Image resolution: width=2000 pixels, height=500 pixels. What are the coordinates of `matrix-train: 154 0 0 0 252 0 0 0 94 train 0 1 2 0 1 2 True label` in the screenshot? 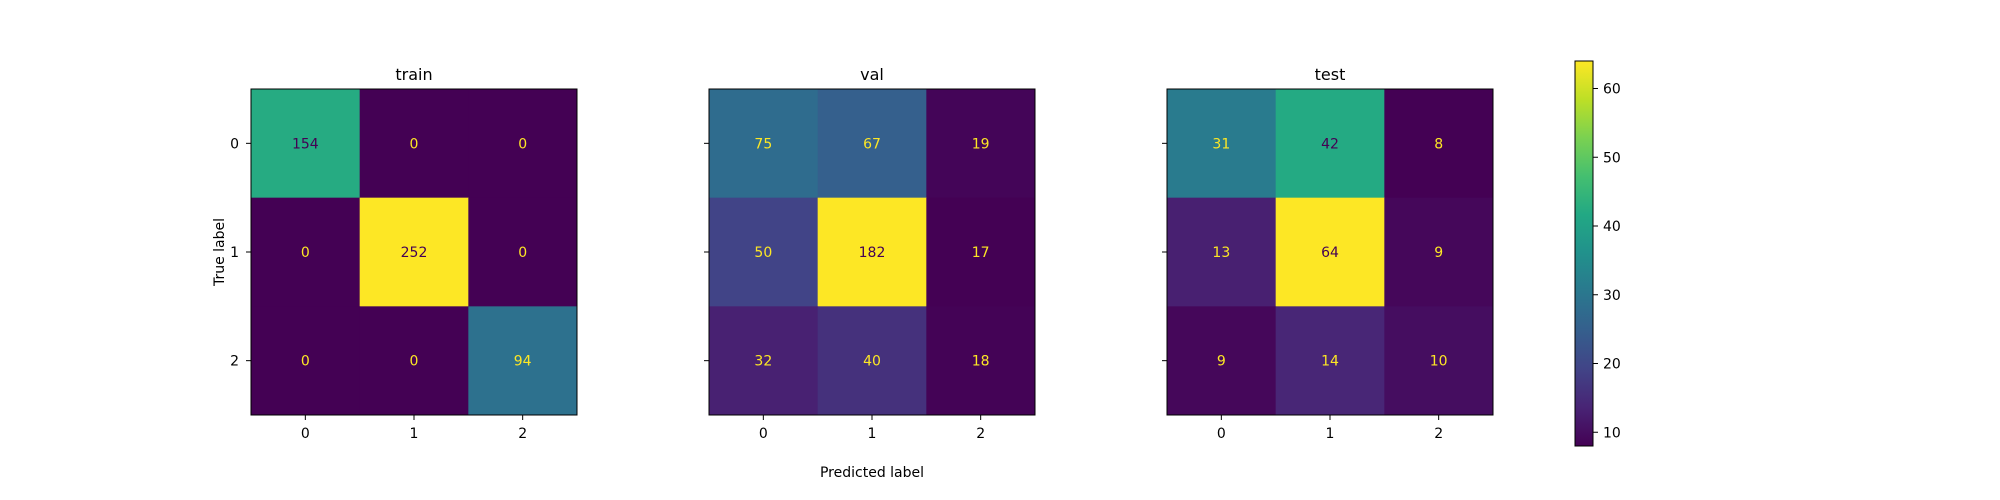 It's located at (395, 253).